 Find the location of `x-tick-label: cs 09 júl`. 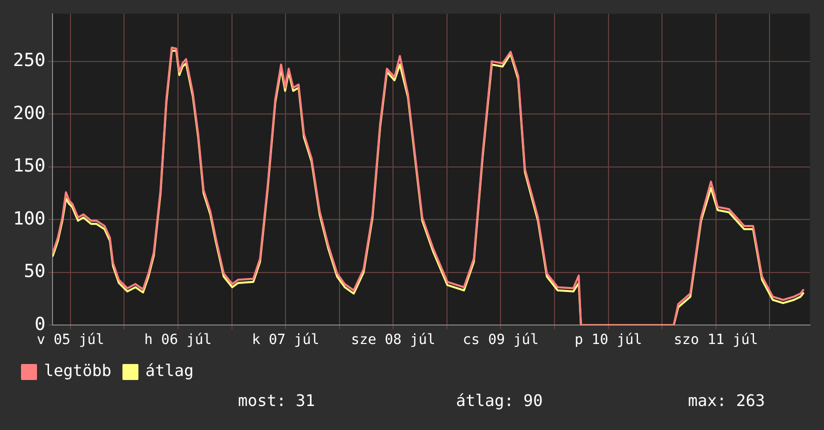

x-tick-label: cs 09 júl is located at coordinates (500, 340).